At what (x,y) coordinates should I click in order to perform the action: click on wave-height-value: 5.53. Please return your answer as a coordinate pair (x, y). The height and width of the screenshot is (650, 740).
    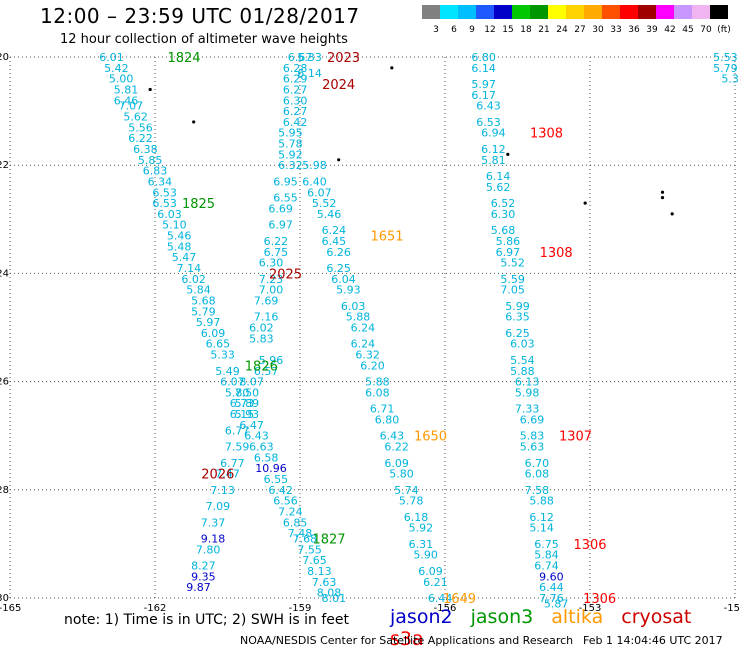
    Looking at the image, I should click on (725, 57).